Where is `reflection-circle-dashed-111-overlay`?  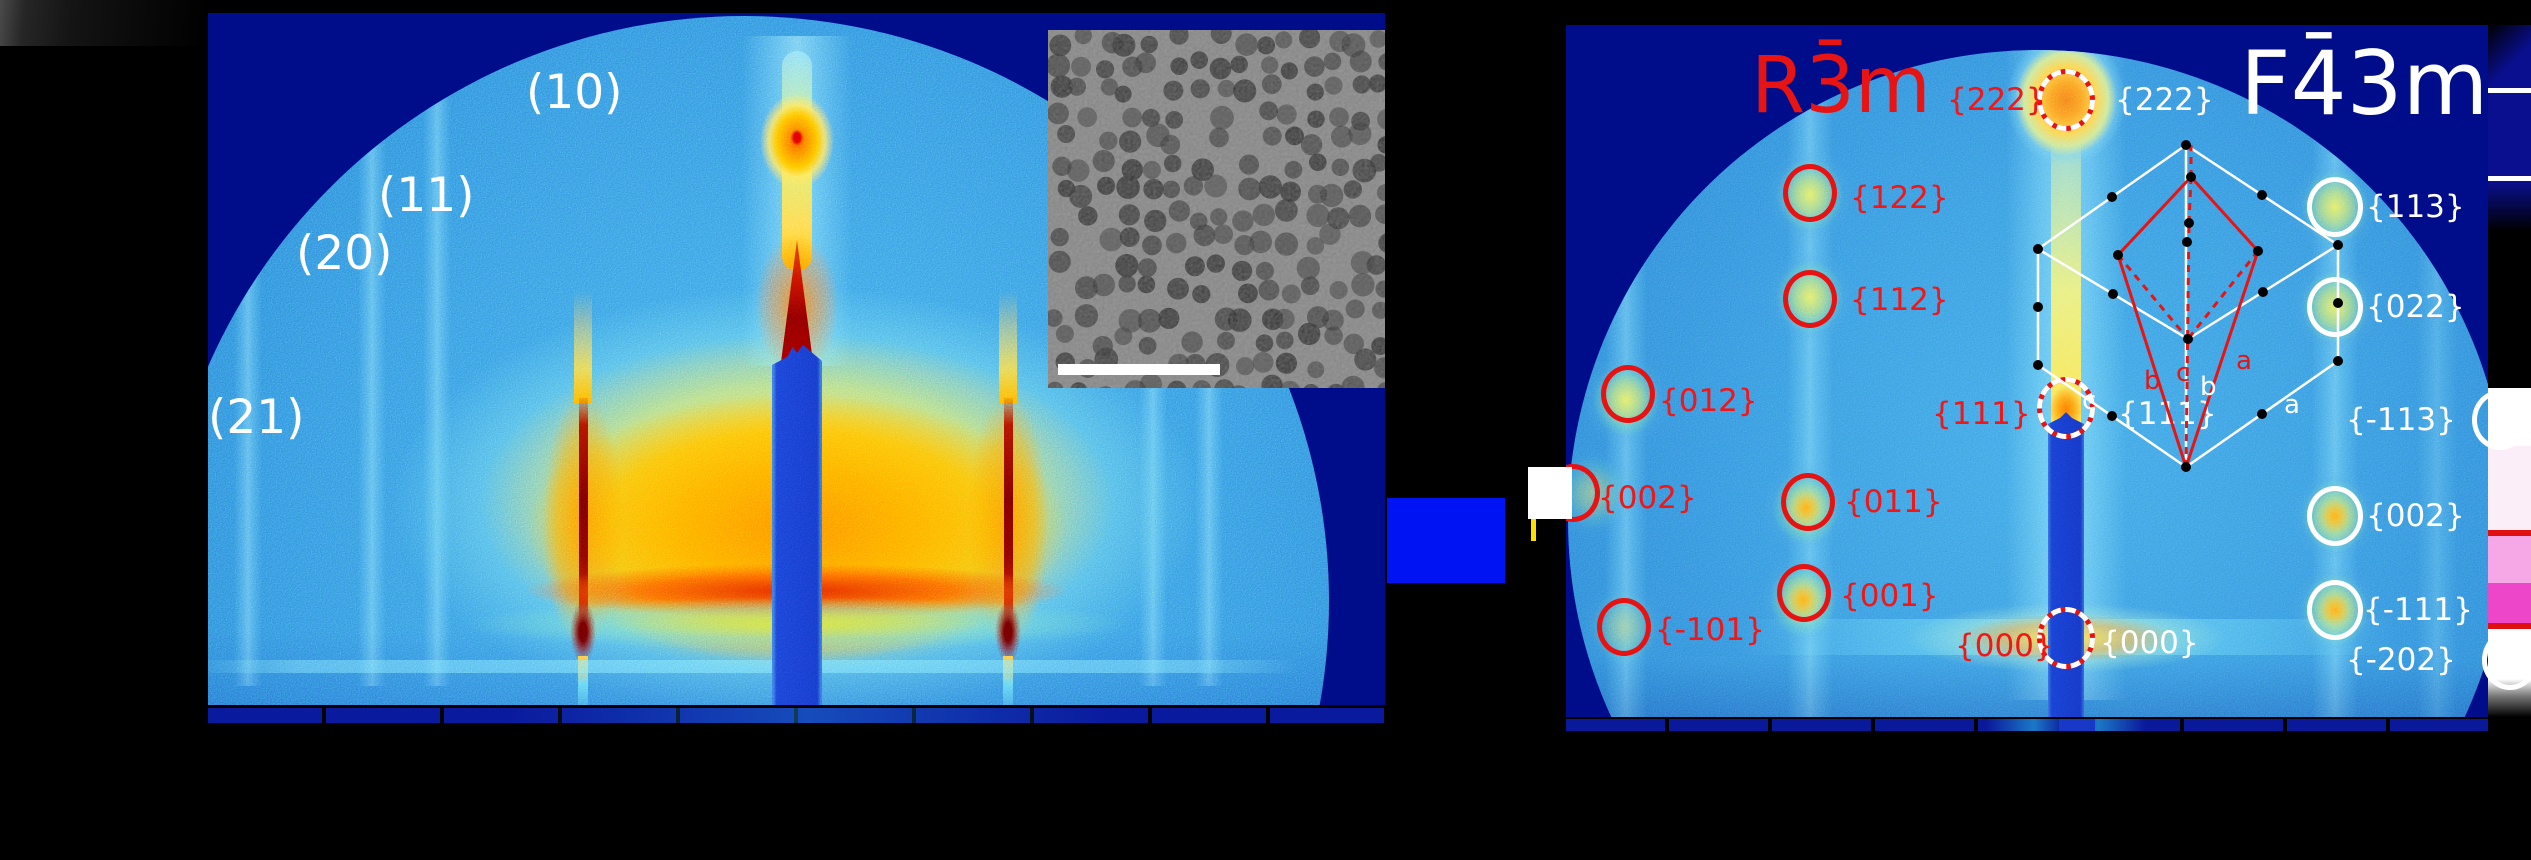
reflection-circle-dashed-111-overlay is located at coordinates (2066, 408).